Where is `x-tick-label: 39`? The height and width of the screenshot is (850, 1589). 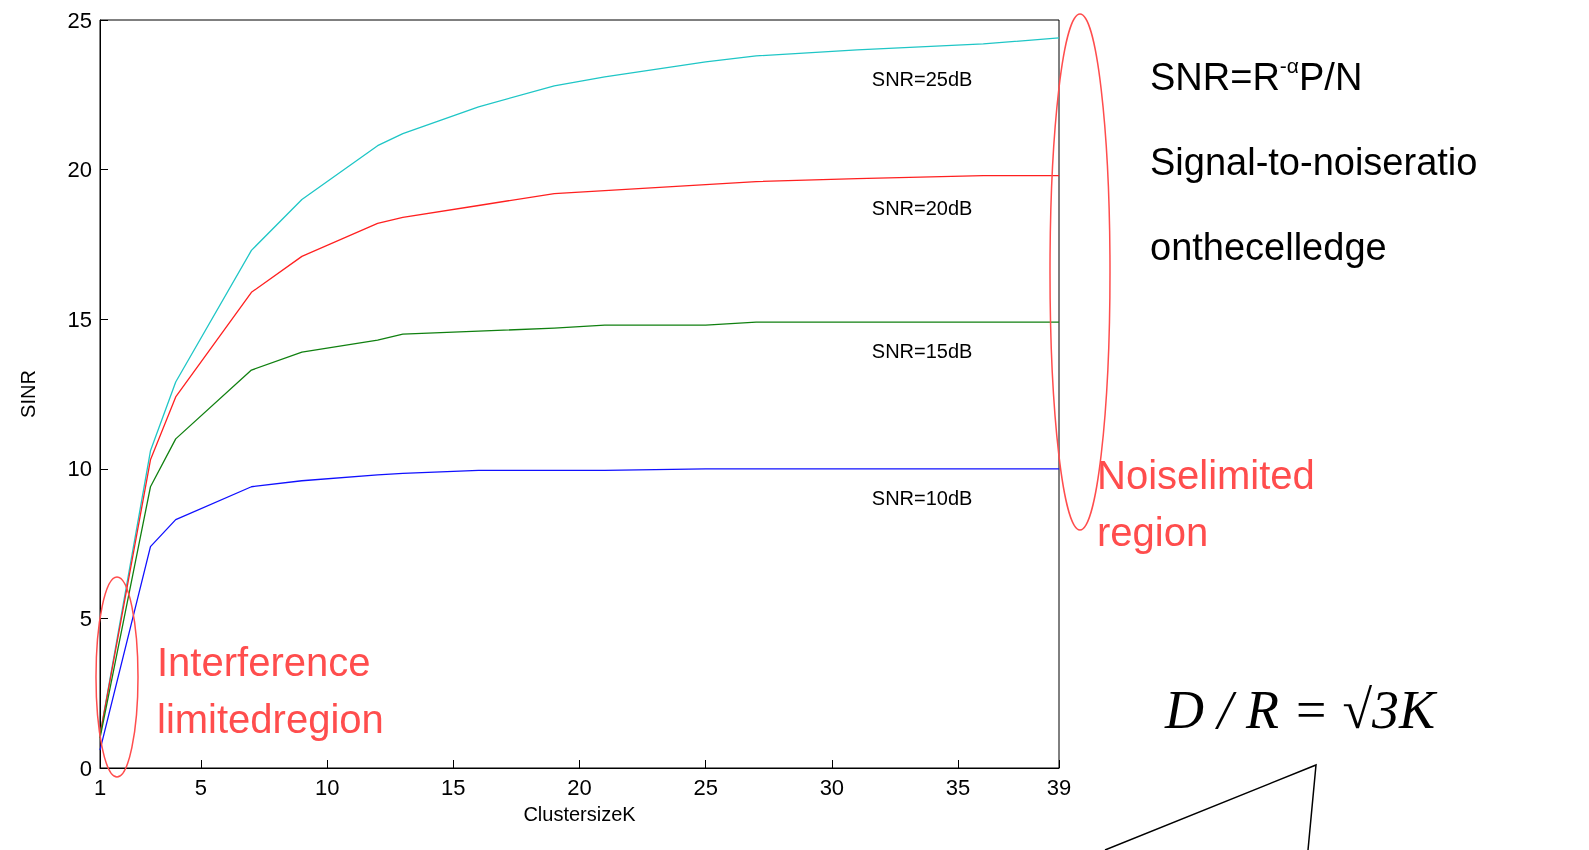
x-tick-label: 39 is located at coordinates (1059, 787).